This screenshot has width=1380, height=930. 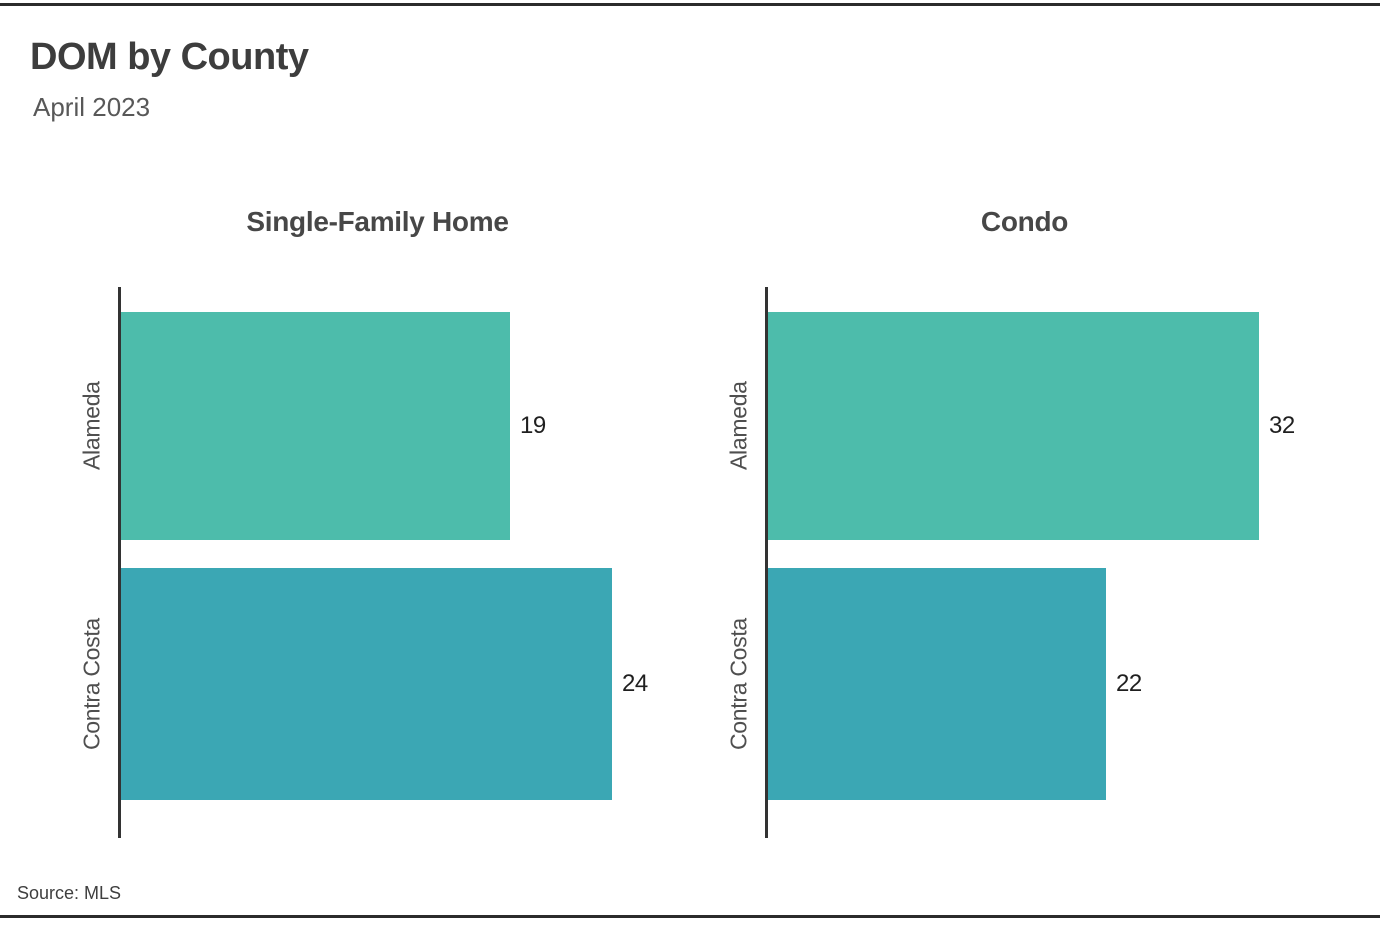 I want to click on value-label-alameda: 32, so click(x=1282, y=425).